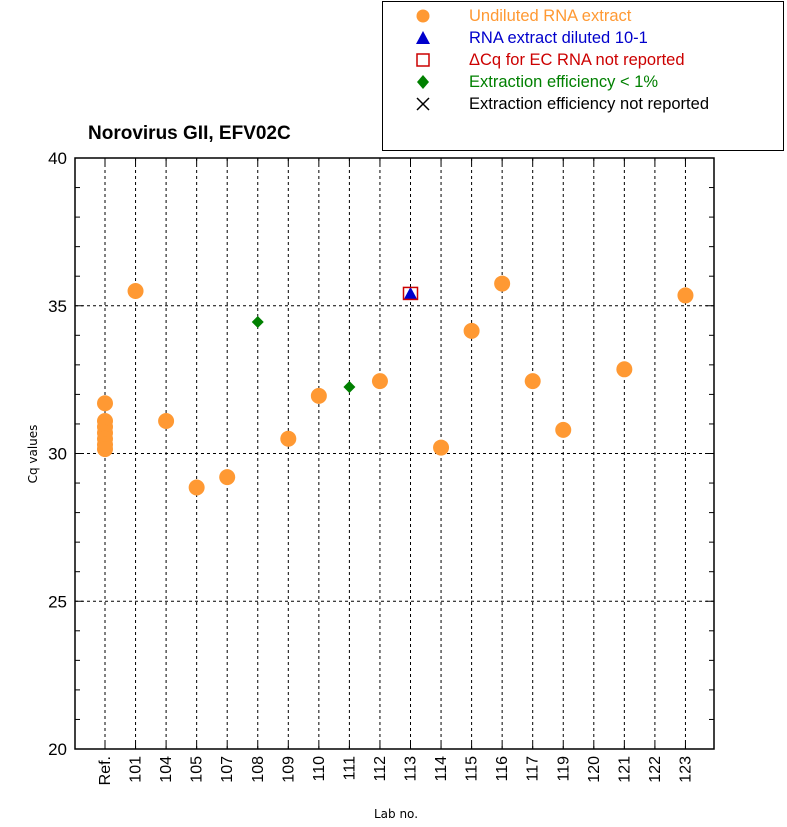 This screenshot has width=787, height=827. Describe the element at coordinates (441, 769) in the screenshot. I see `x-tick-label: 114` at that location.